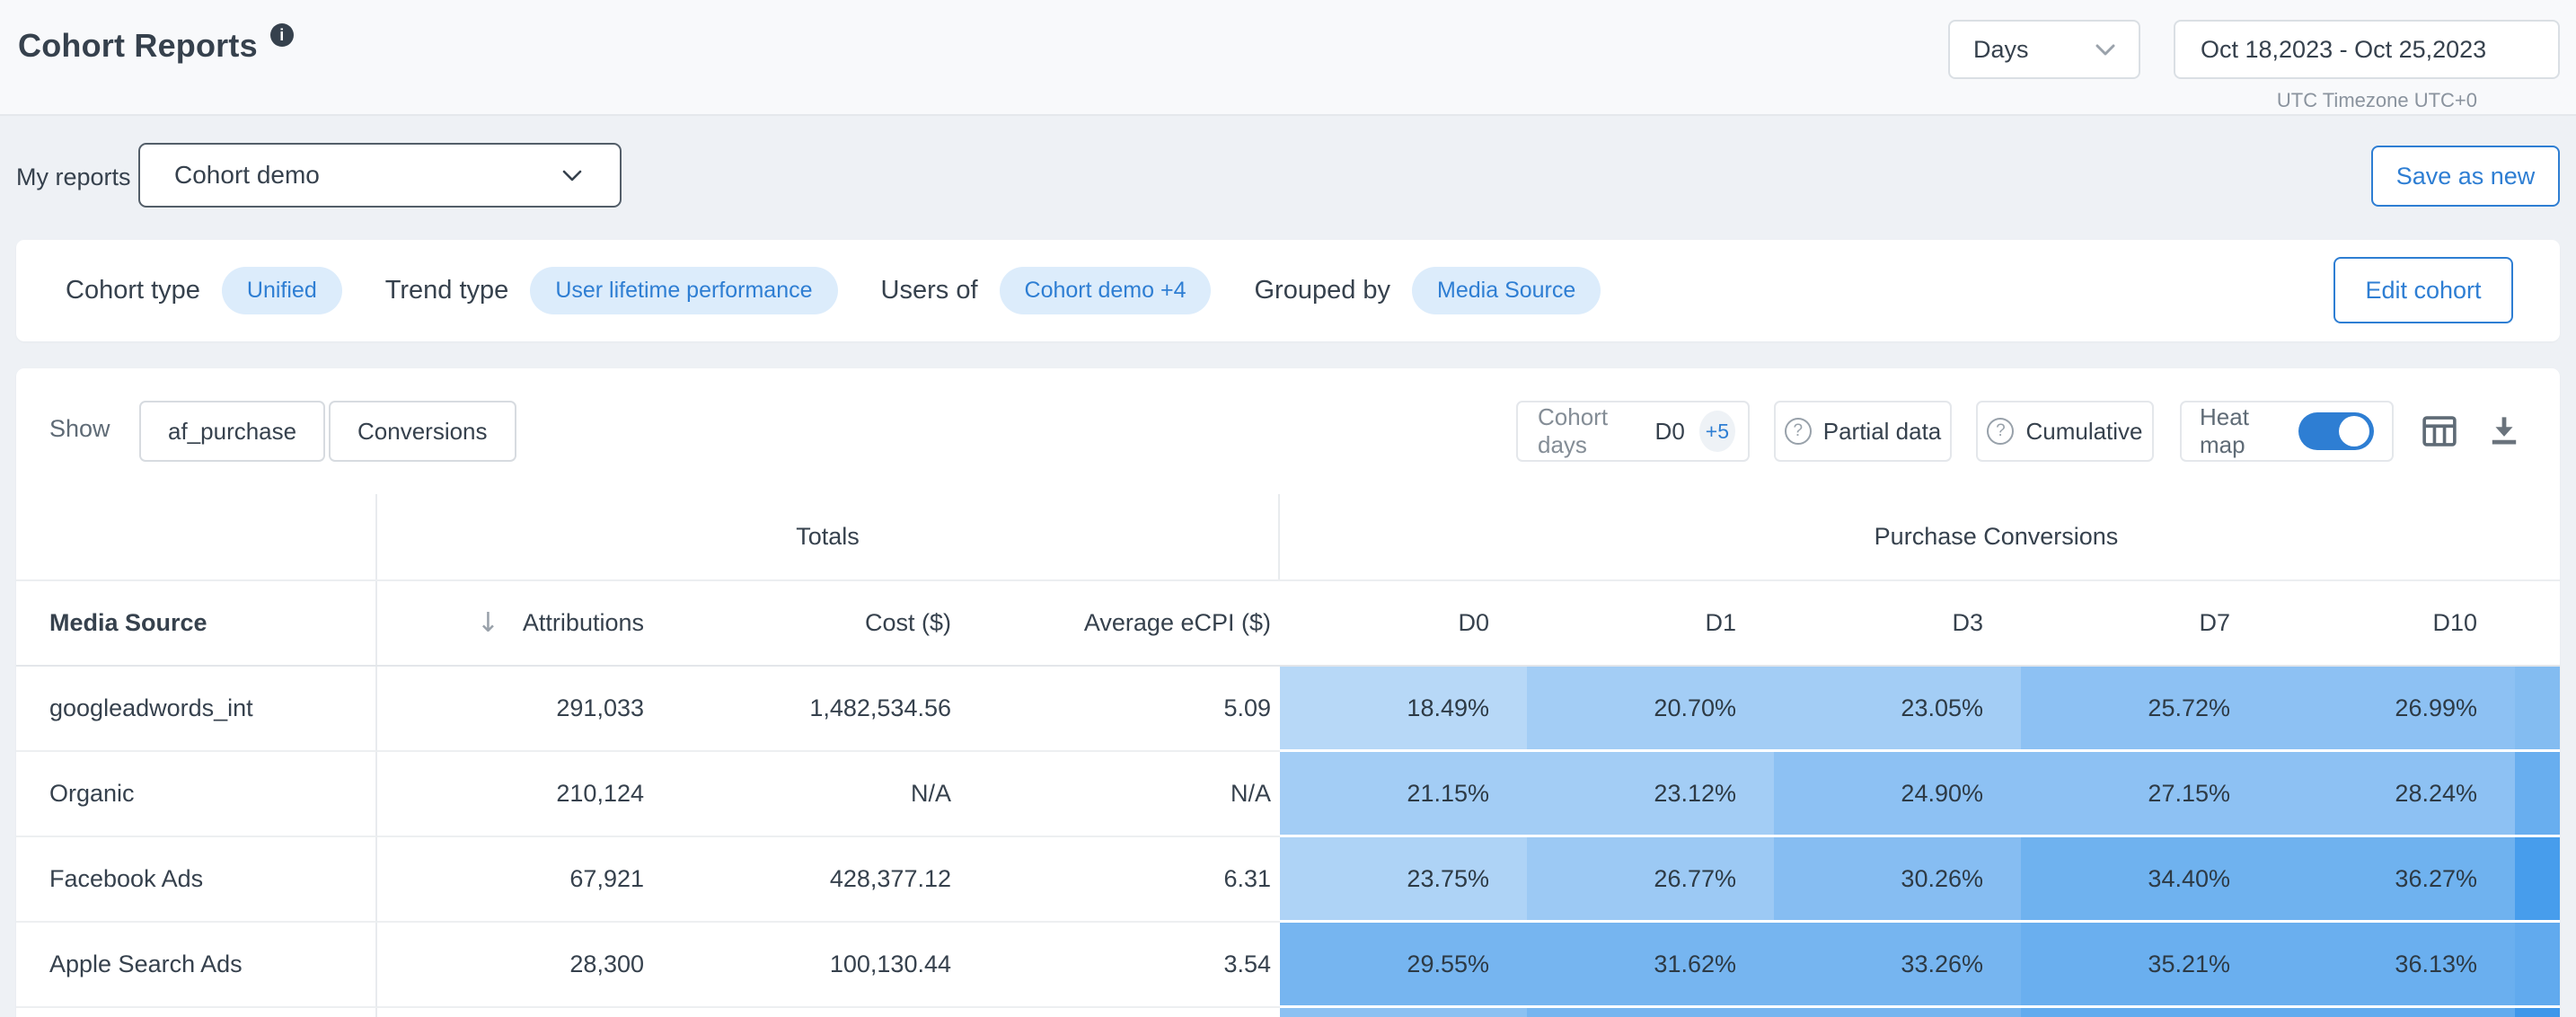  What do you see at coordinates (822, 795) in the screenshot?
I see `cost-cell: N/A` at bounding box center [822, 795].